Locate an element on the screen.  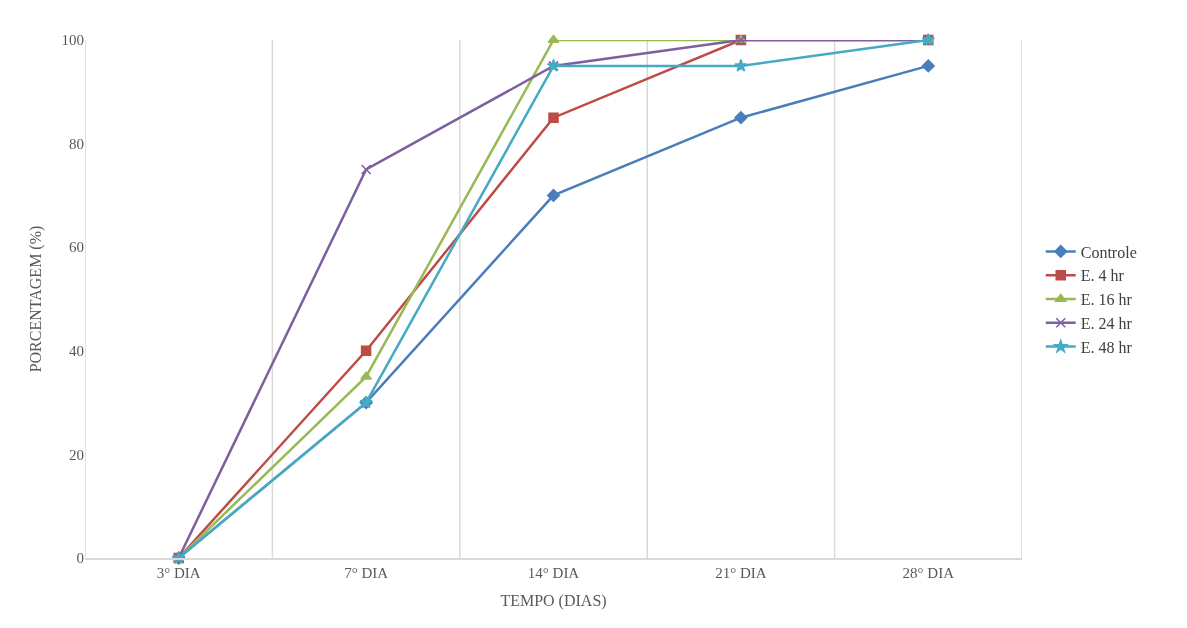
x-tick-label: 3° DIA is located at coordinates (178, 572).